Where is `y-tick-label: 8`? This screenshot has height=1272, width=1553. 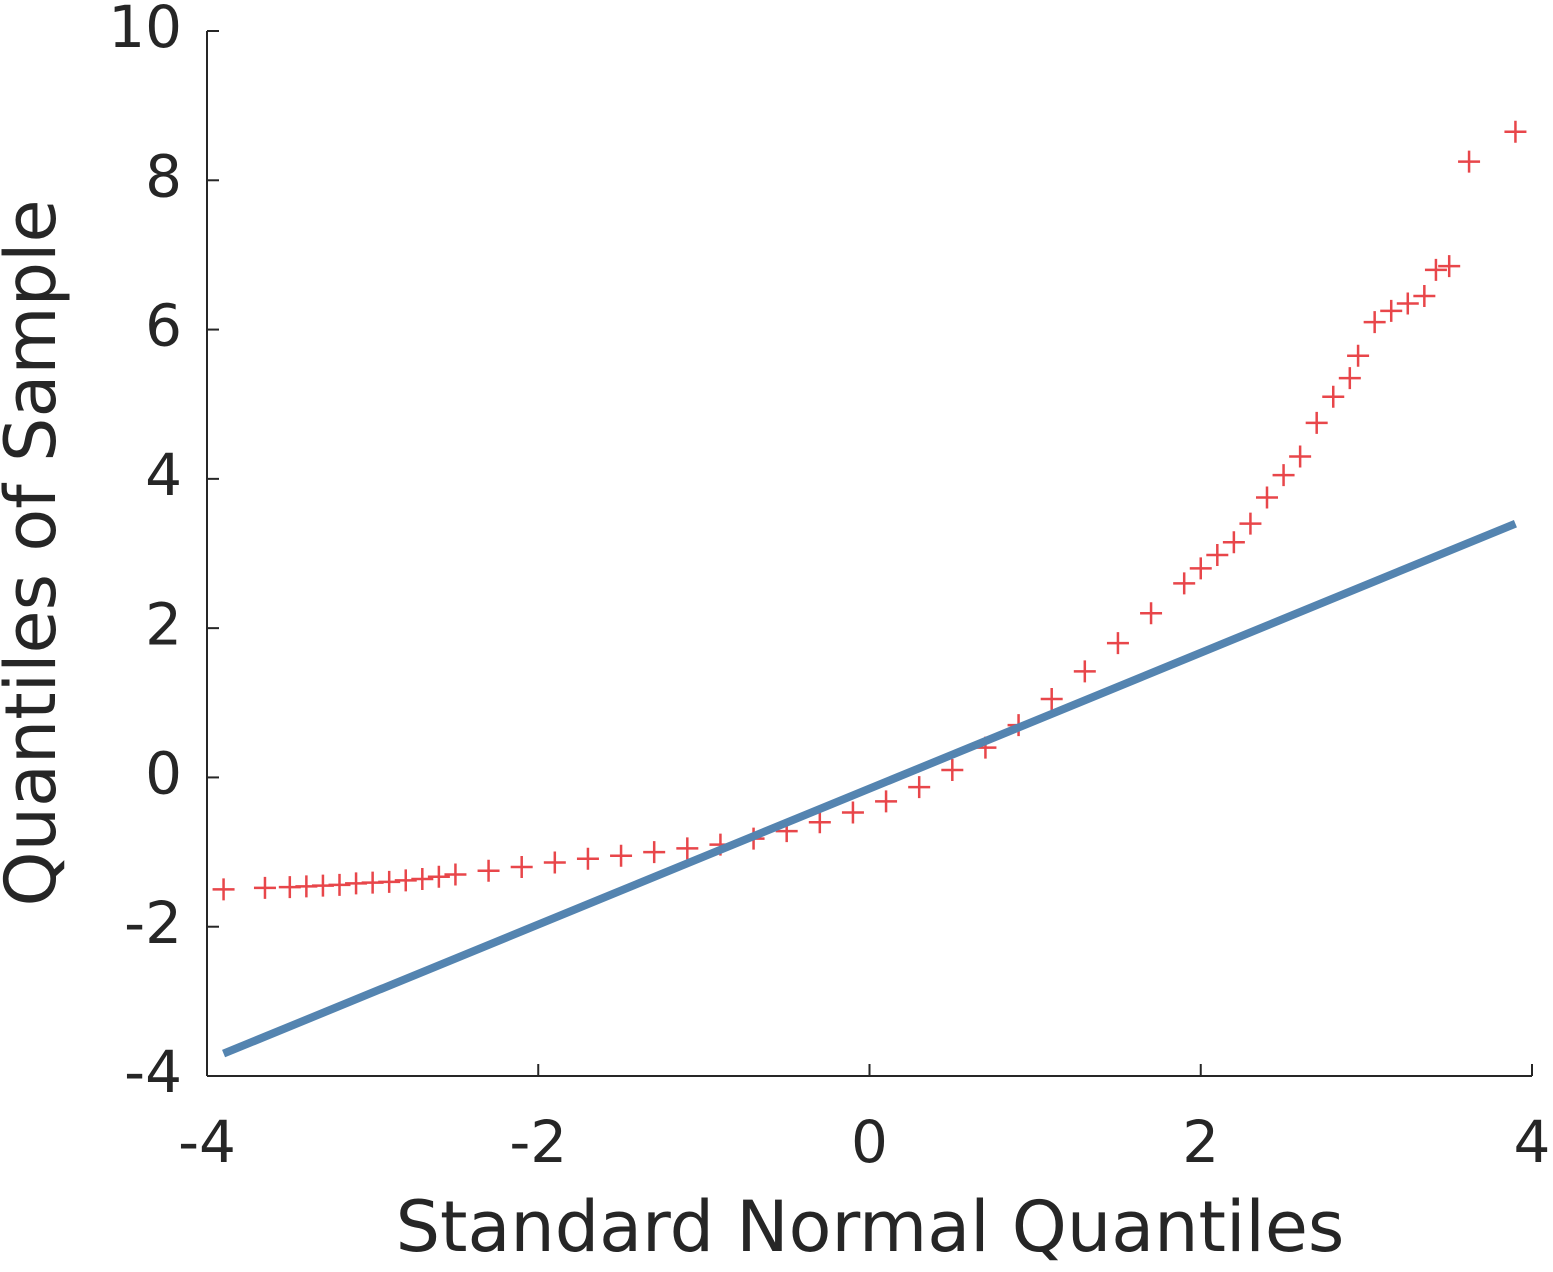
y-tick-label: 8 is located at coordinates (163, 176).